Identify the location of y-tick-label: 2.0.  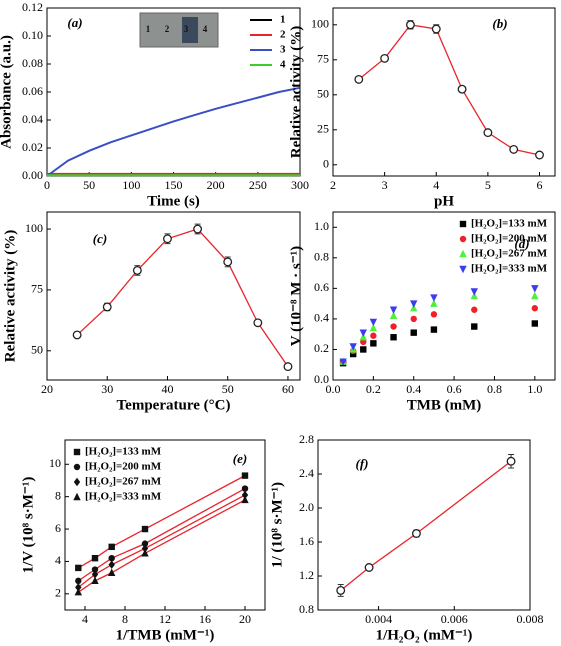
(306, 507).